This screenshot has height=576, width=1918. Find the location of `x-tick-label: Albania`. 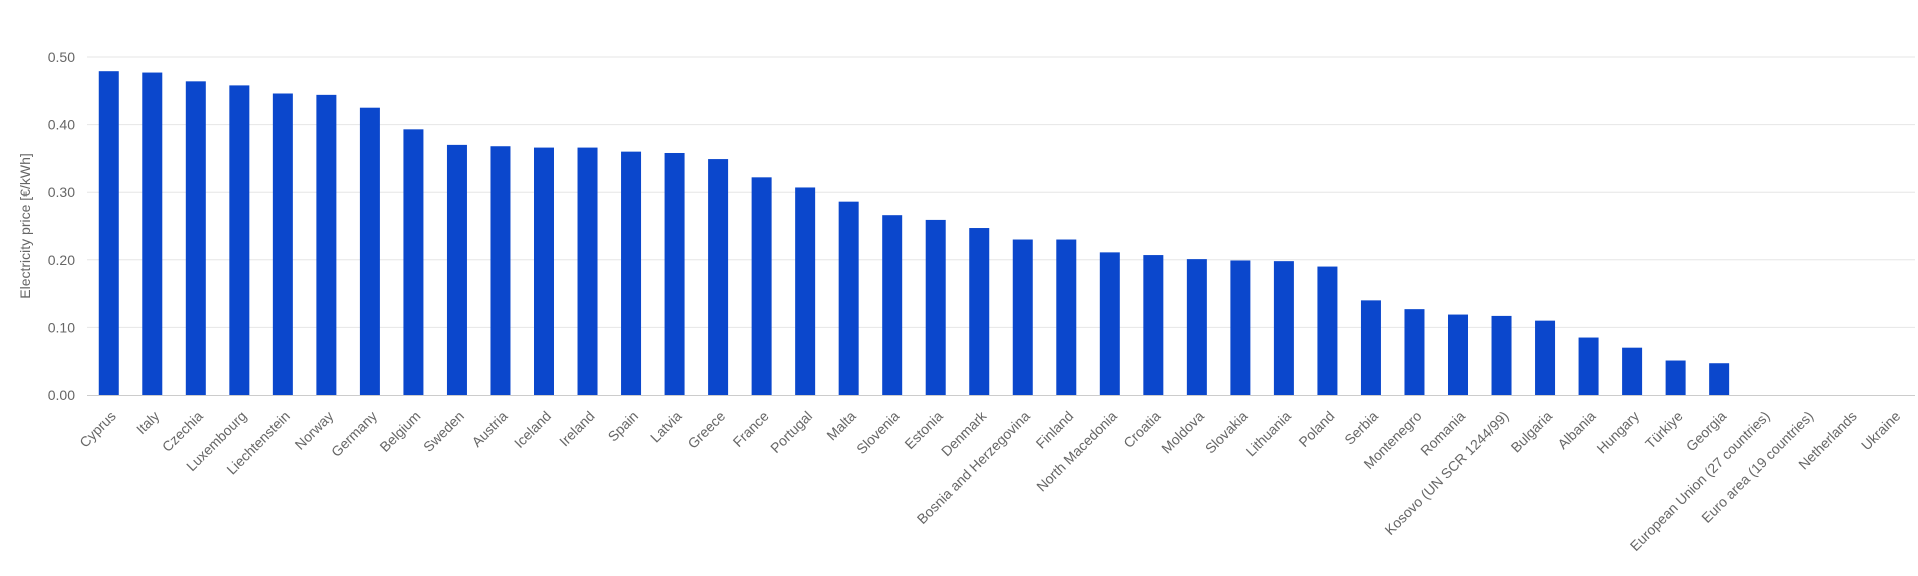

x-tick-label: Albania is located at coordinates (1576, 430).